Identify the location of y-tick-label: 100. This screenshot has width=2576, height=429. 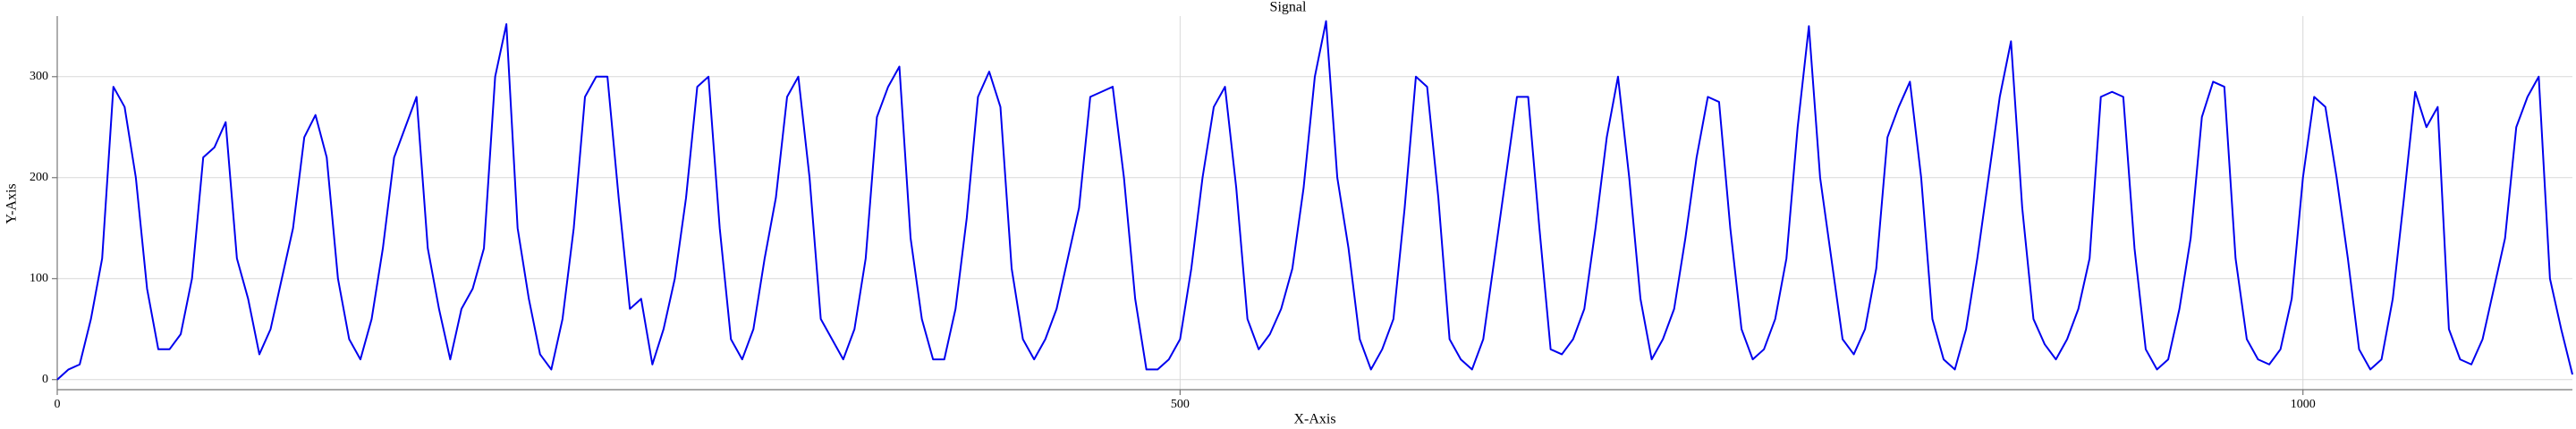
(39, 279).